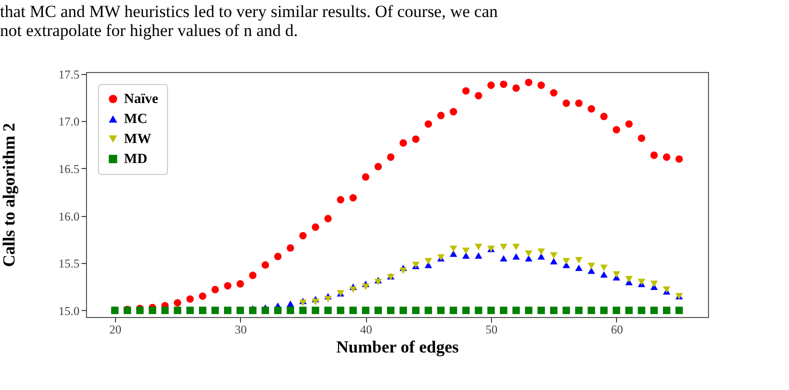 This screenshot has height=390, width=789. I want to click on x-tick-label: 50, so click(492, 329).